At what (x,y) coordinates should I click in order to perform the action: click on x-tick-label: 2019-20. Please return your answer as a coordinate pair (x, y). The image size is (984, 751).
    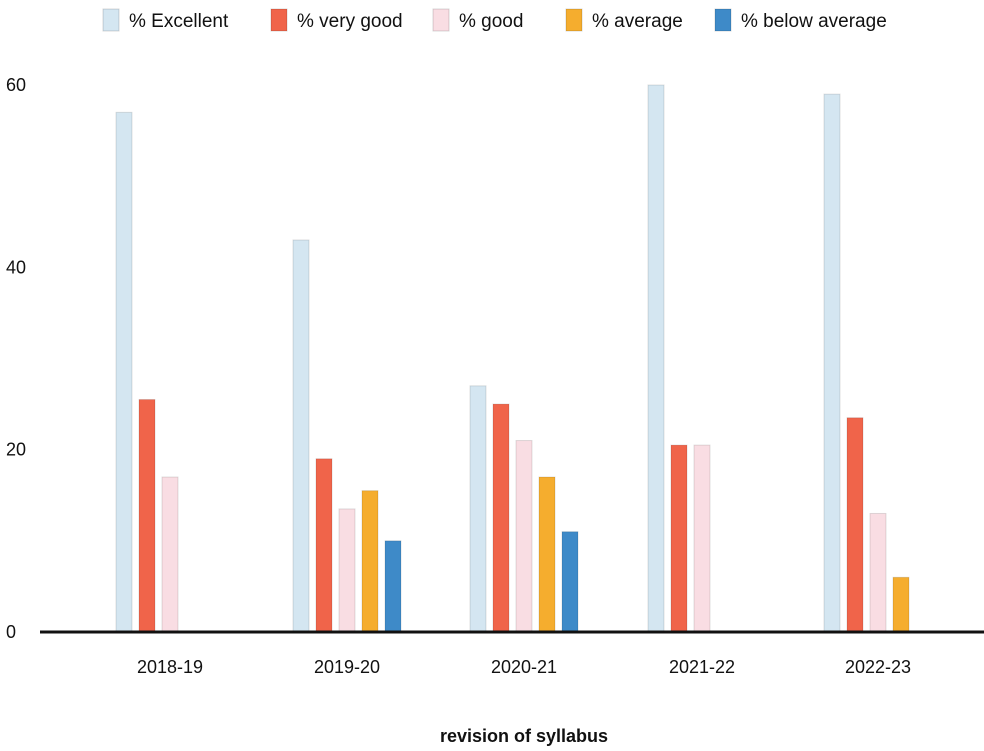
    Looking at the image, I should click on (347, 667).